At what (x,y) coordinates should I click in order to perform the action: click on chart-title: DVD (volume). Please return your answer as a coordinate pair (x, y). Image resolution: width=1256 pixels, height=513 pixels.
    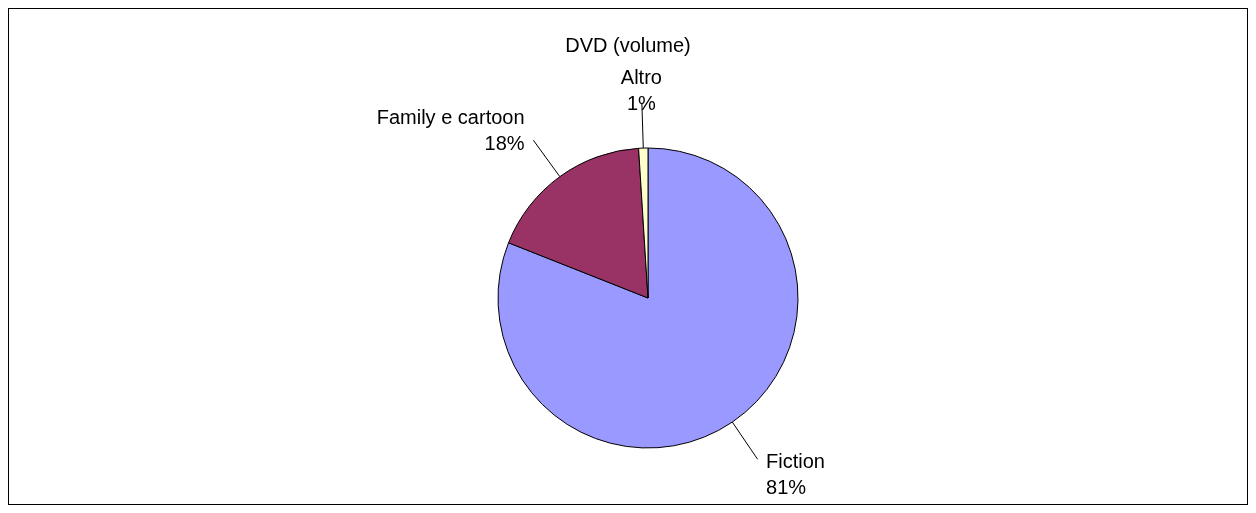
    Looking at the image, I should click on (628, 45).